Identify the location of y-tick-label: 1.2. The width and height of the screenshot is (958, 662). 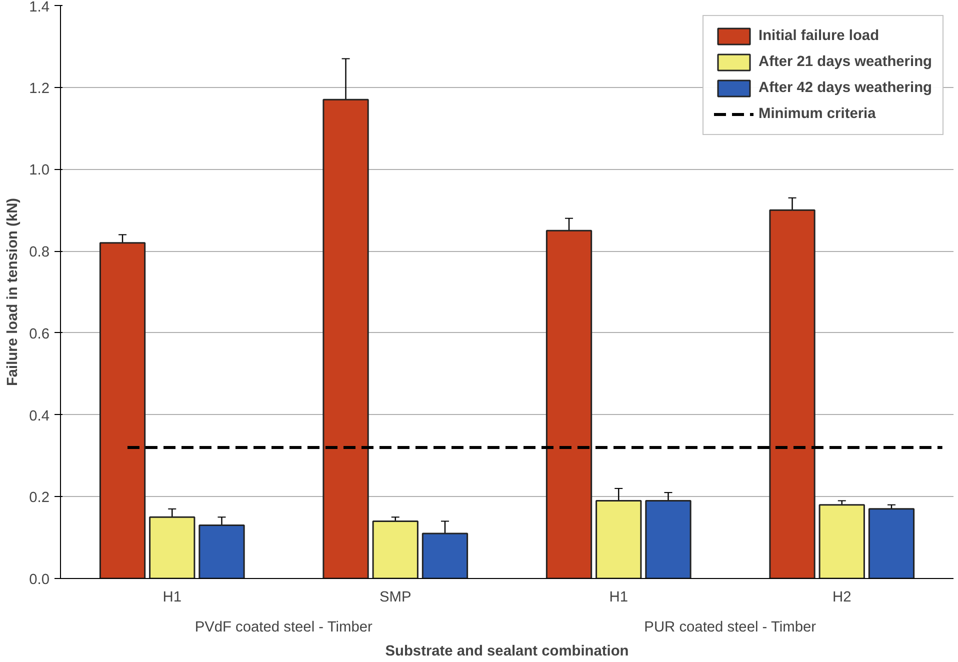
(39, 88).